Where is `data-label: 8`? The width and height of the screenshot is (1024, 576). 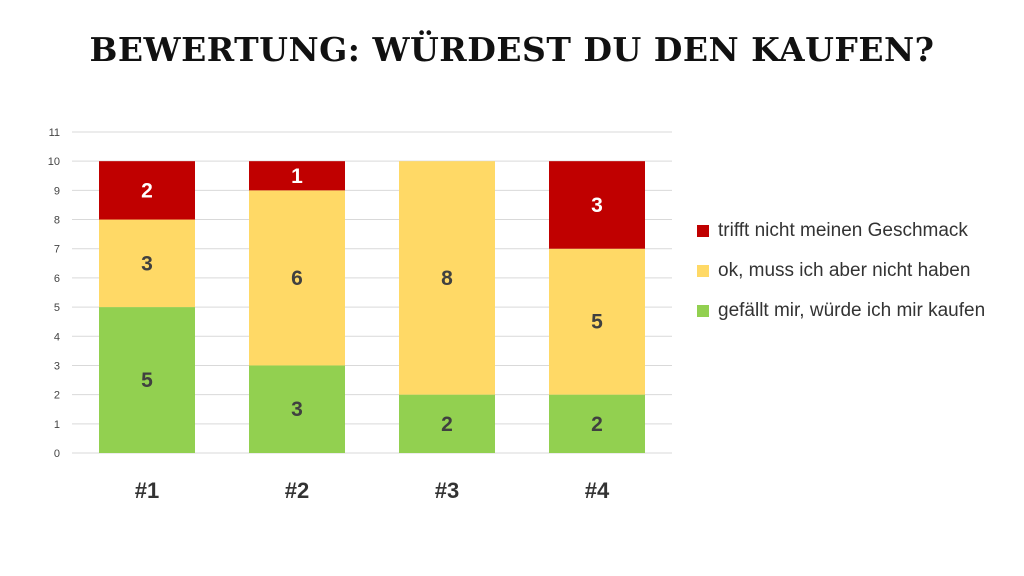
data-label: 8 is located at coordinates (447, 278).